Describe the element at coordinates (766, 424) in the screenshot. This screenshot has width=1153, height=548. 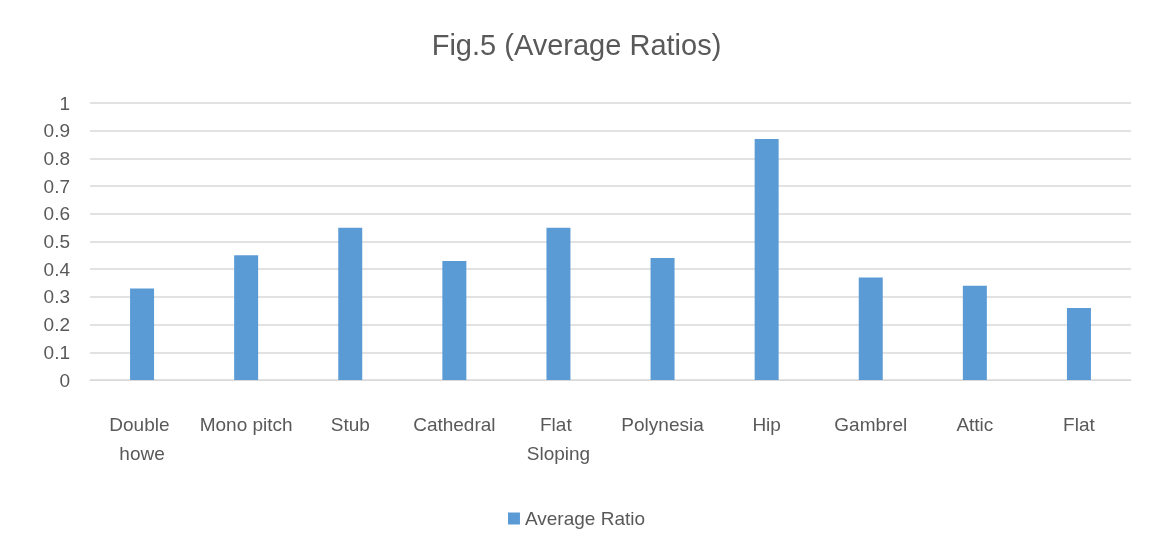
I see `x-tick-label: Hip` at that location.